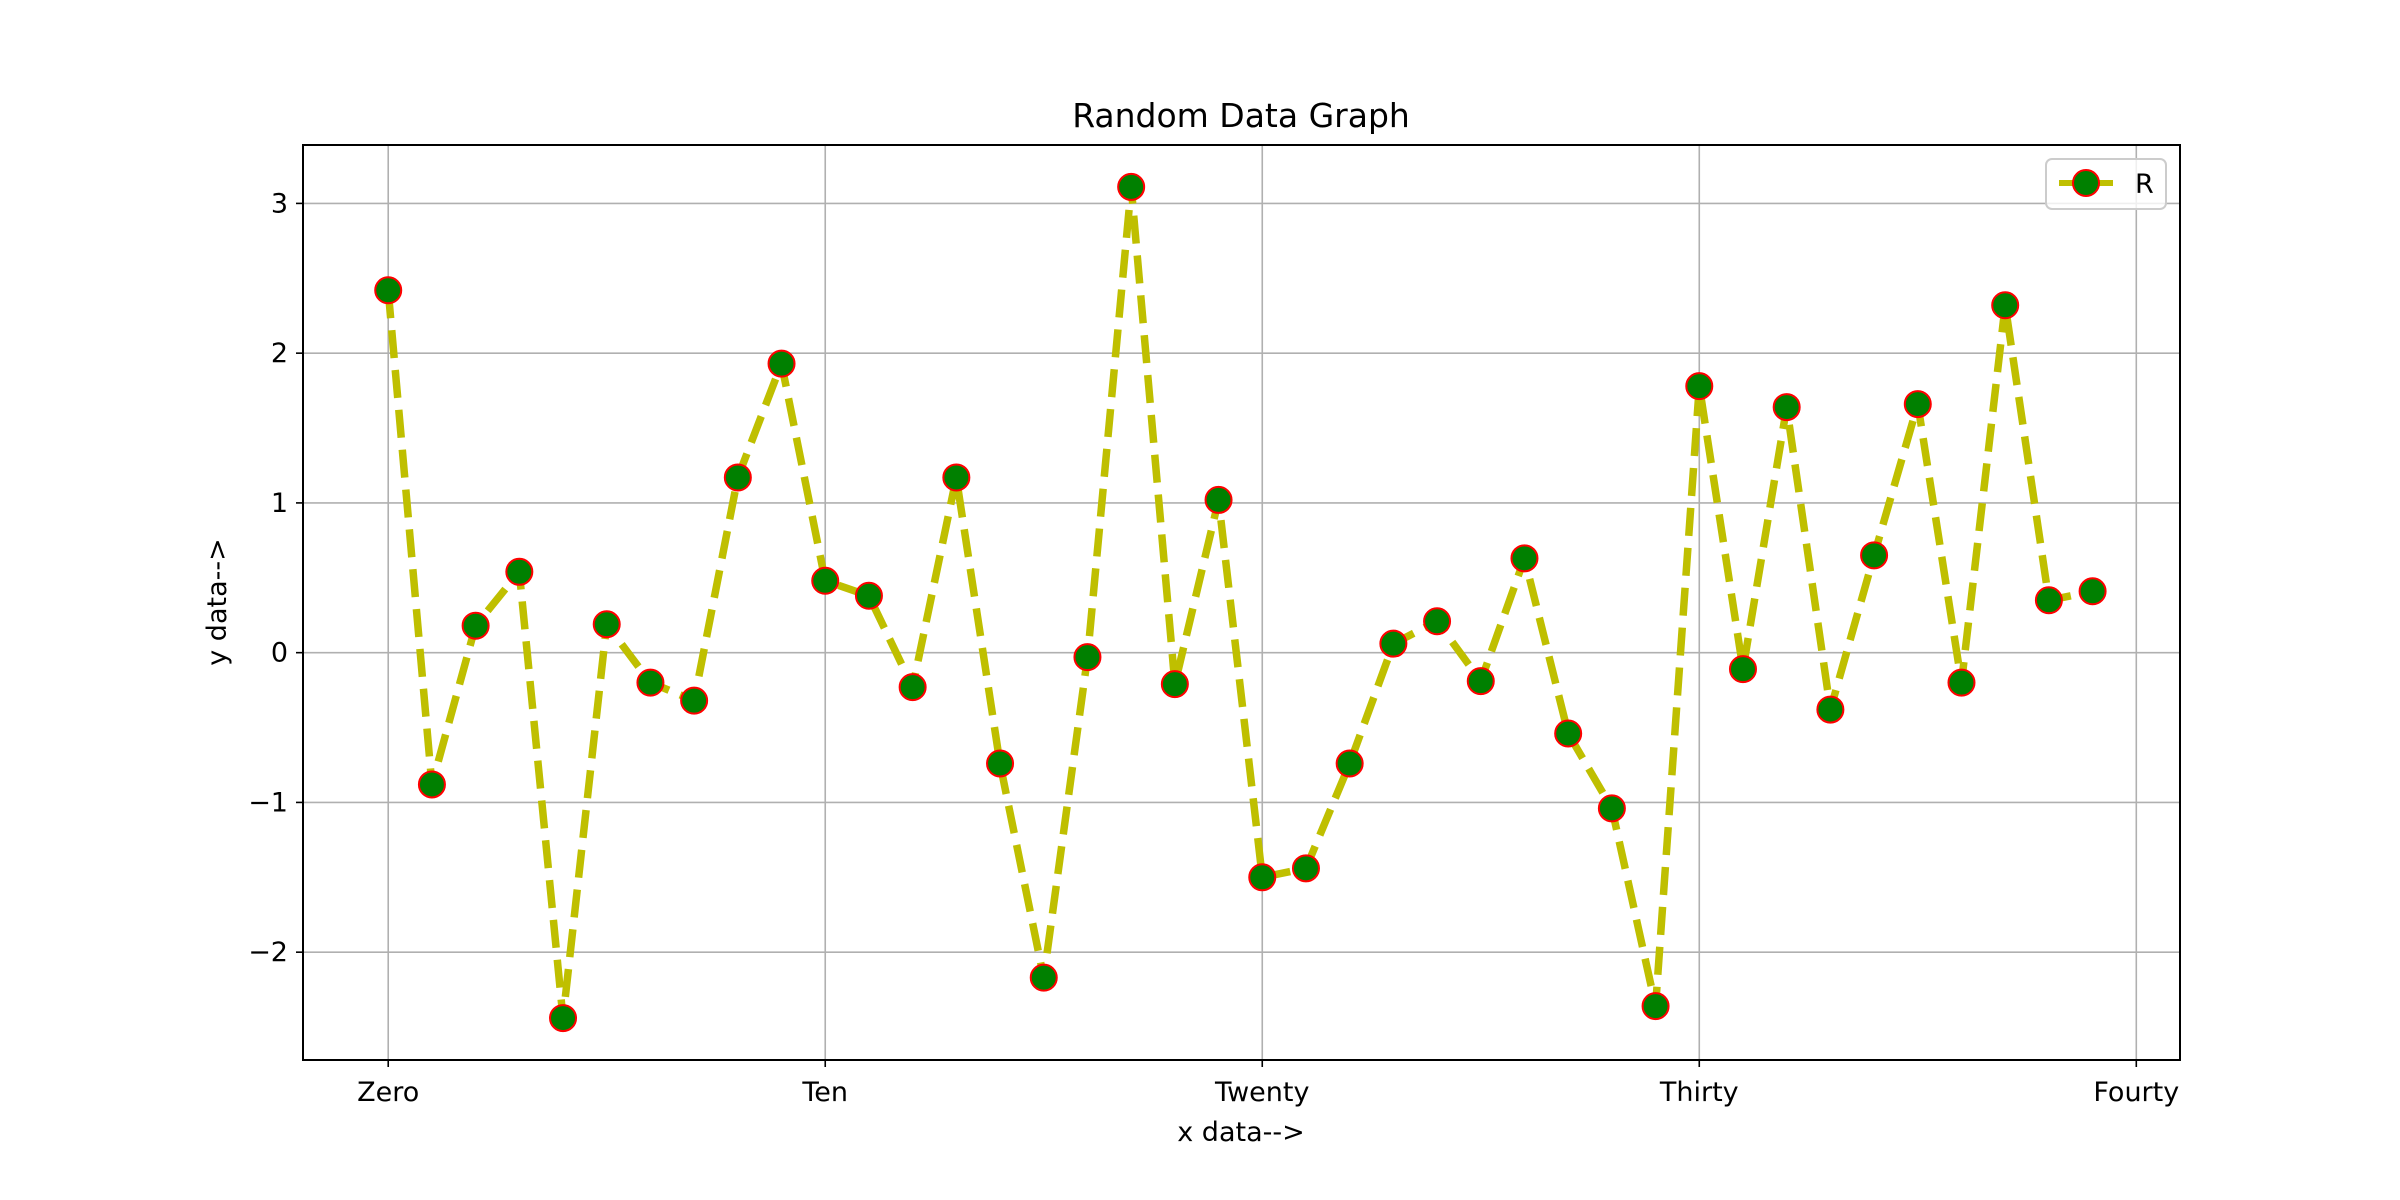 The width and height of the screenshot is (2400, 1200). I want to click on y-axis-label: y data-->, so click(217, 602).